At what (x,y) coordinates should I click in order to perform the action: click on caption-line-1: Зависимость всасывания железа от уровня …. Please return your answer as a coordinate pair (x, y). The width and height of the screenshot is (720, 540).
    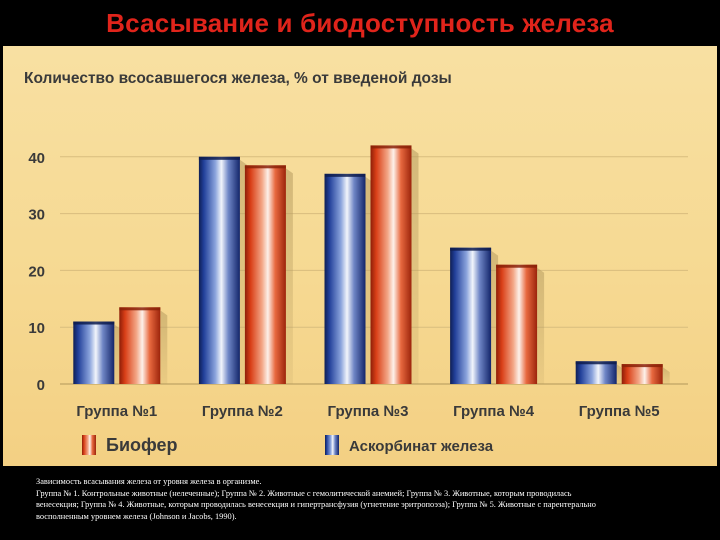
    Looking at the image, I should click on (149, 481).